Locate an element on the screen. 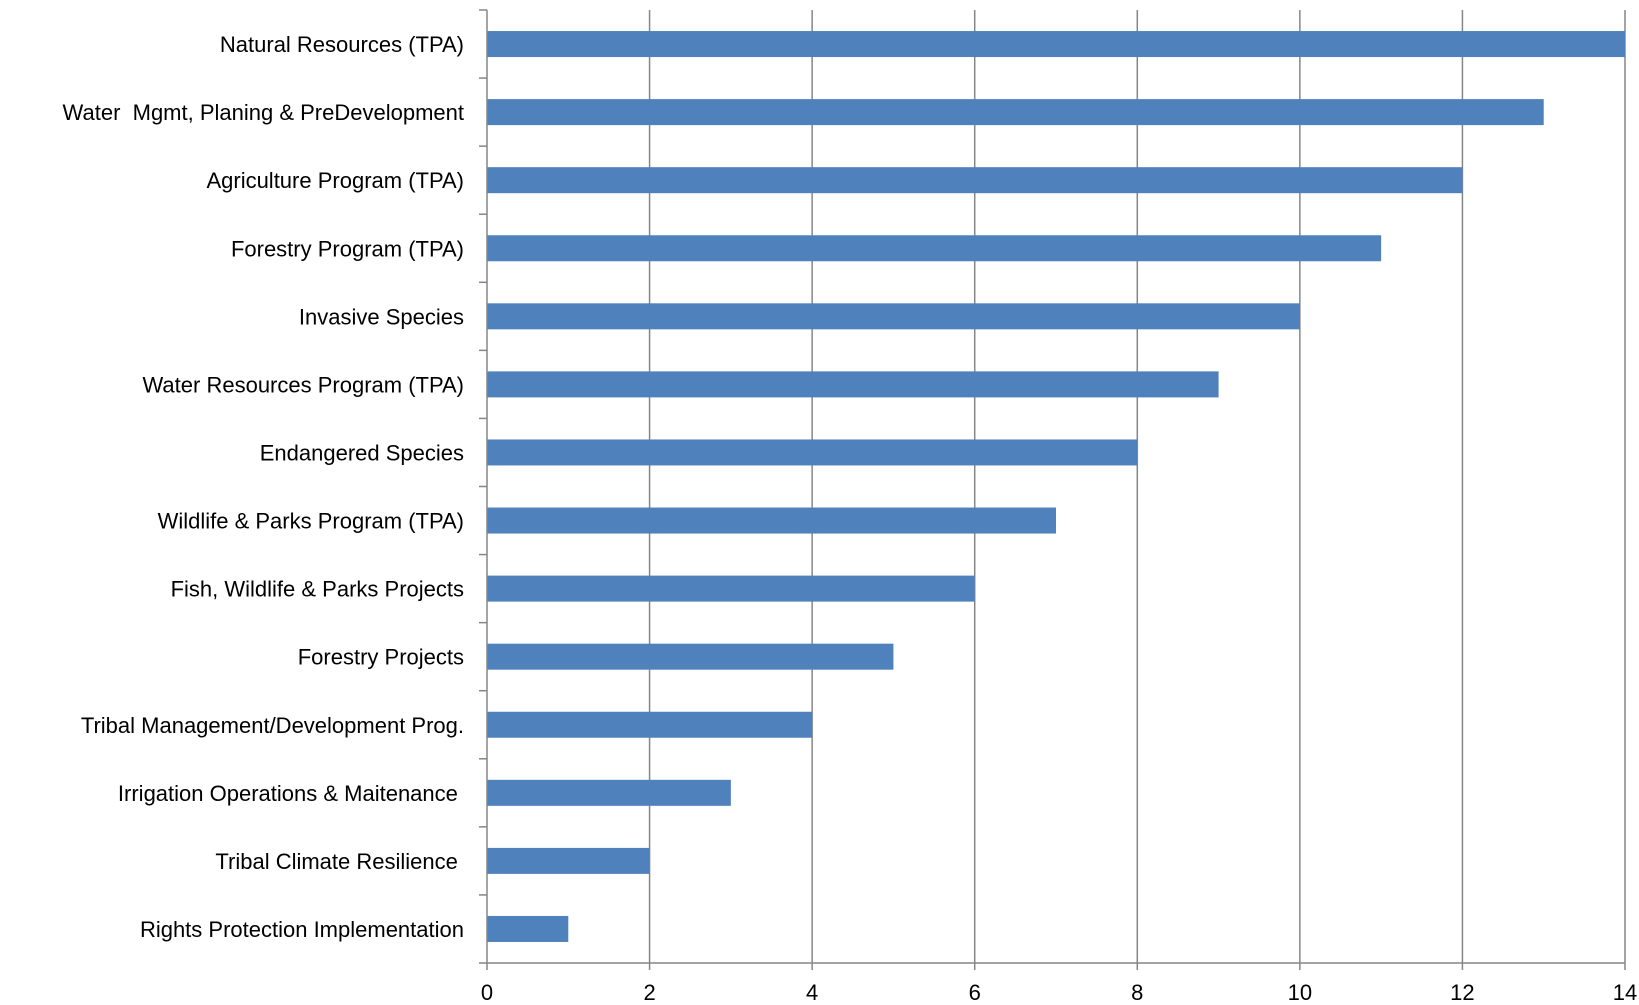 The width and height of the screenshot is (1639, 1005). x-tick-label-6: 12 is located at coordinates (1462, 992).